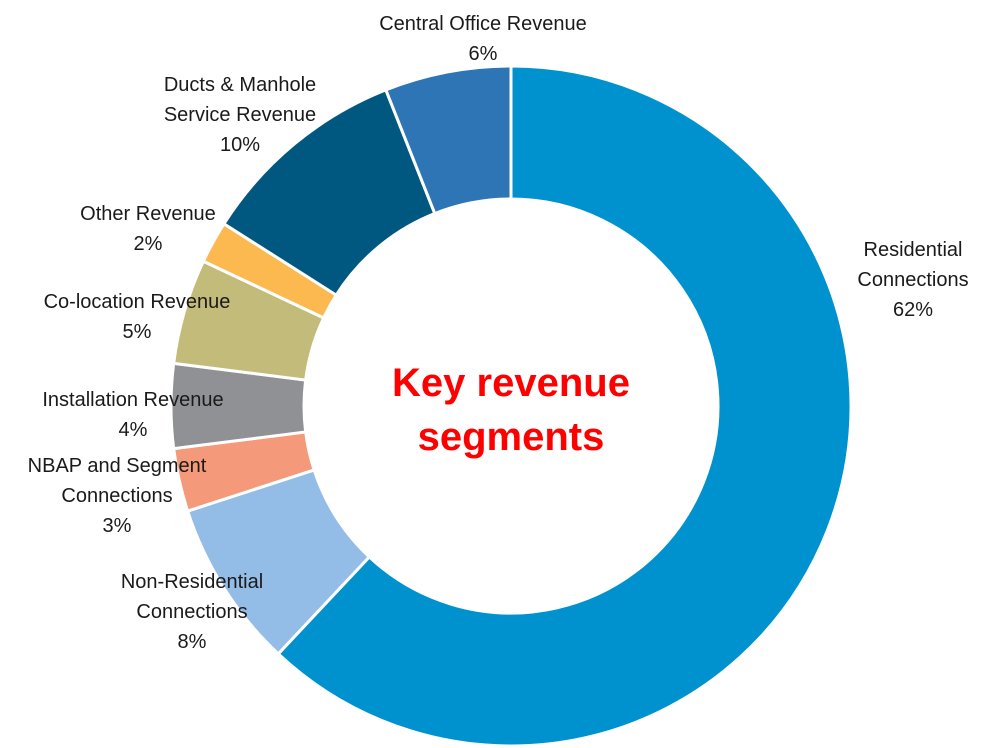 This screenshot has width=990, height=748. Describe the element at coordinates (137, 302) in the screenshot. I see `category-name: Co-location Revenue` at that location.